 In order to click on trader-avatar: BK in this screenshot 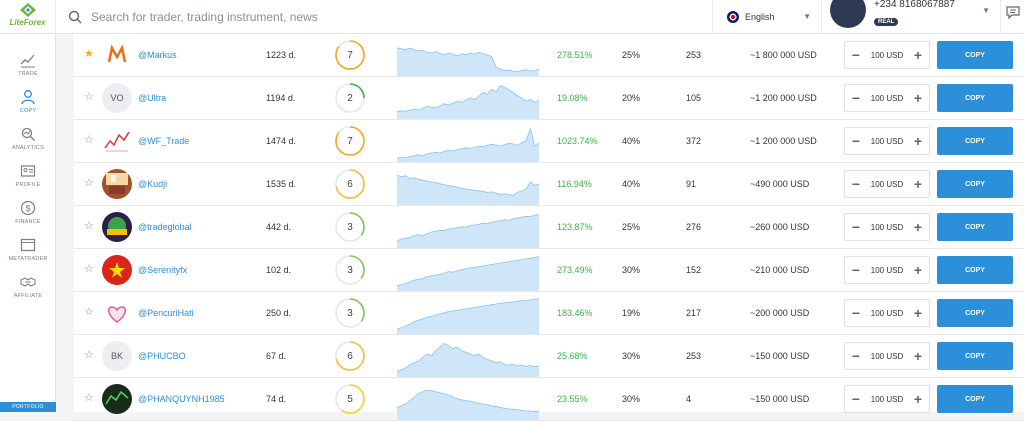, I will do `click(117, 356)`.